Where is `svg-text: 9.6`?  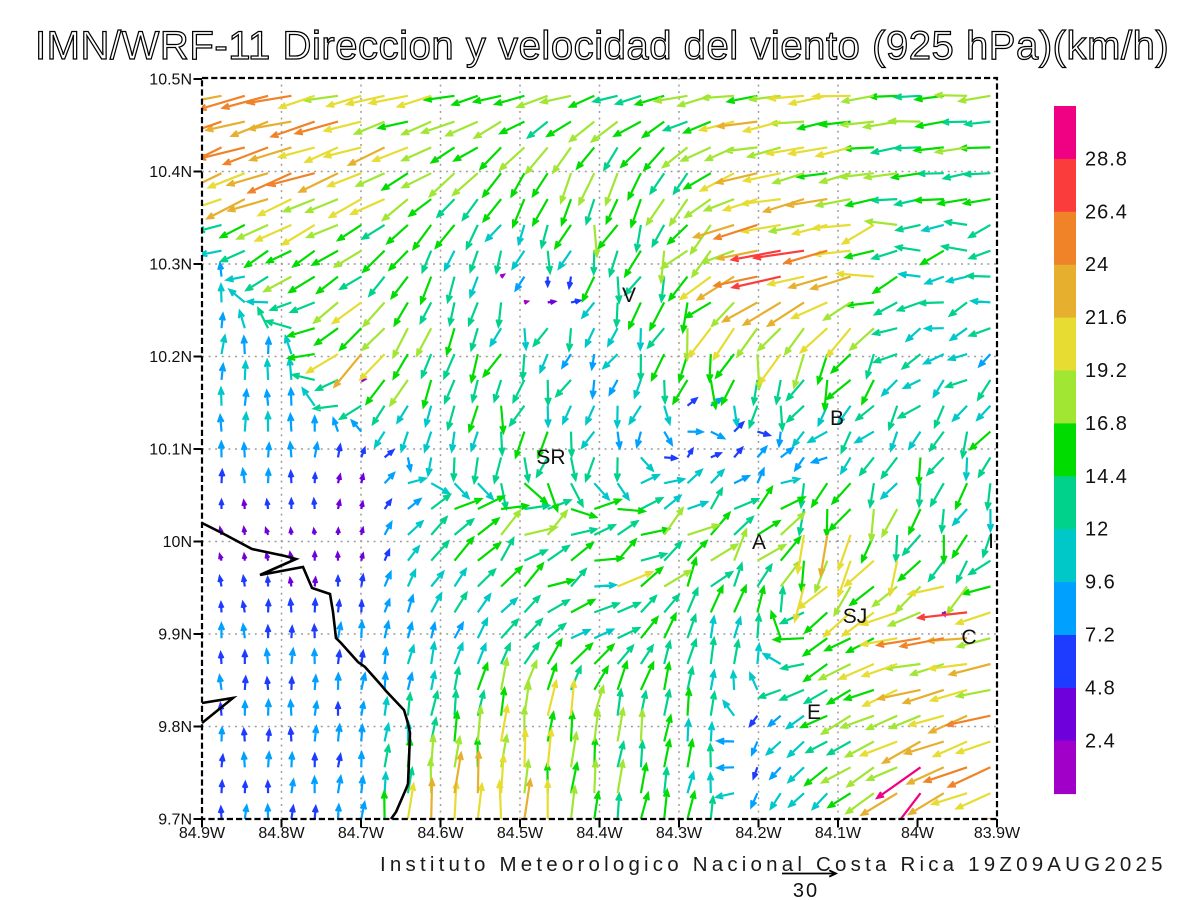 svg-text: 9.6 is located at coordinates (1100, 583).